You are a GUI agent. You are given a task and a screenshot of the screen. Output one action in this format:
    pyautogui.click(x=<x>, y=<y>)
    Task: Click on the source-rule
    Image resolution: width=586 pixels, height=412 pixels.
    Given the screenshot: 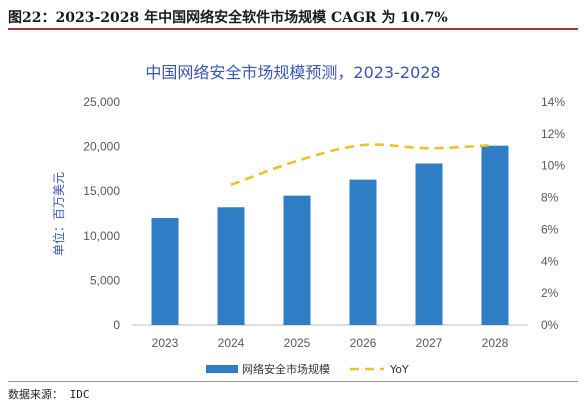 What is the action you would take?
    pyautogui.click(x=293, y=381)
    